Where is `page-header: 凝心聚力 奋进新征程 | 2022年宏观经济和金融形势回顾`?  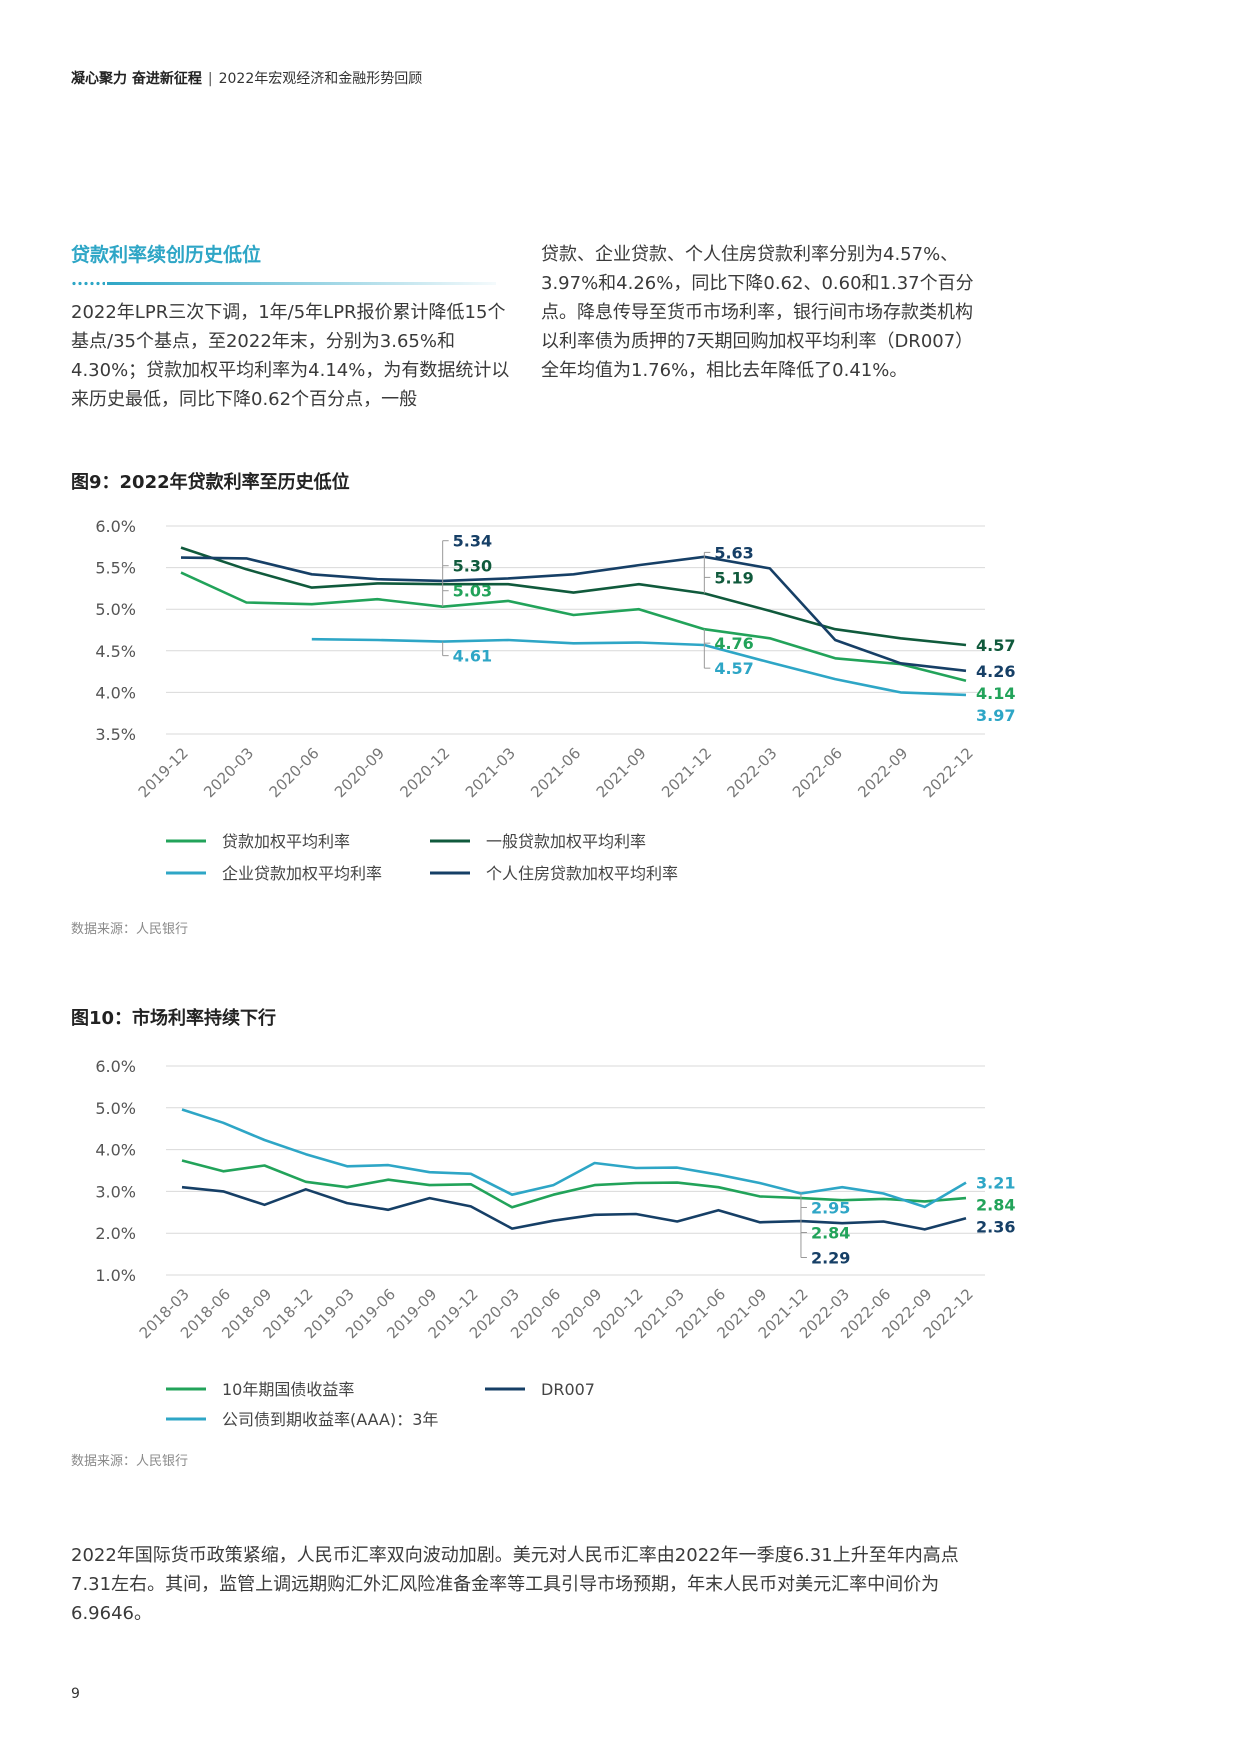 page-header: 凝心聚力 奋进新征程 | 2022年宏观经济和金融形势回顾 is located at coordinates (246, 78).